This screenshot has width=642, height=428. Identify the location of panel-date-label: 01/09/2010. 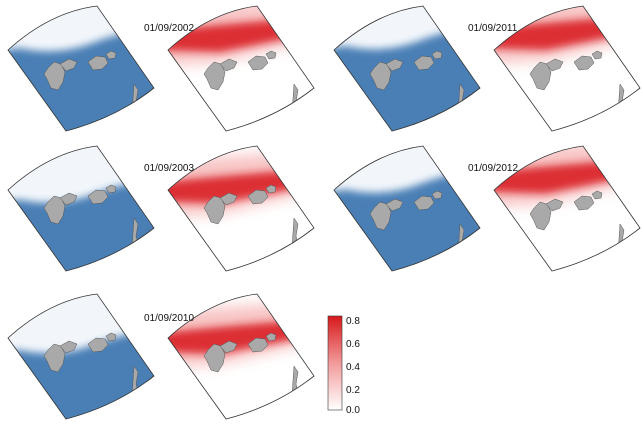
(169, 318).